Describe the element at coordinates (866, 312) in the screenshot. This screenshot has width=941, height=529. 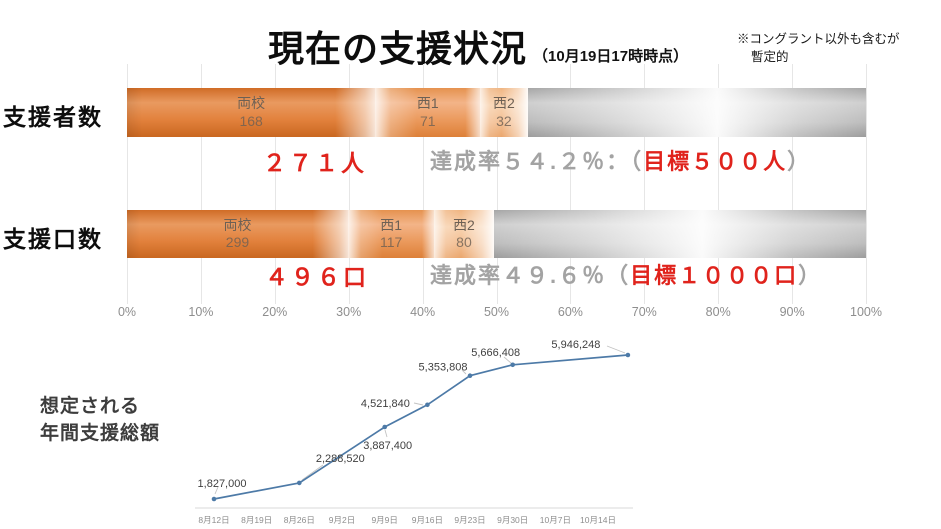
I see `axis-tick-100%: 100%` at that location.